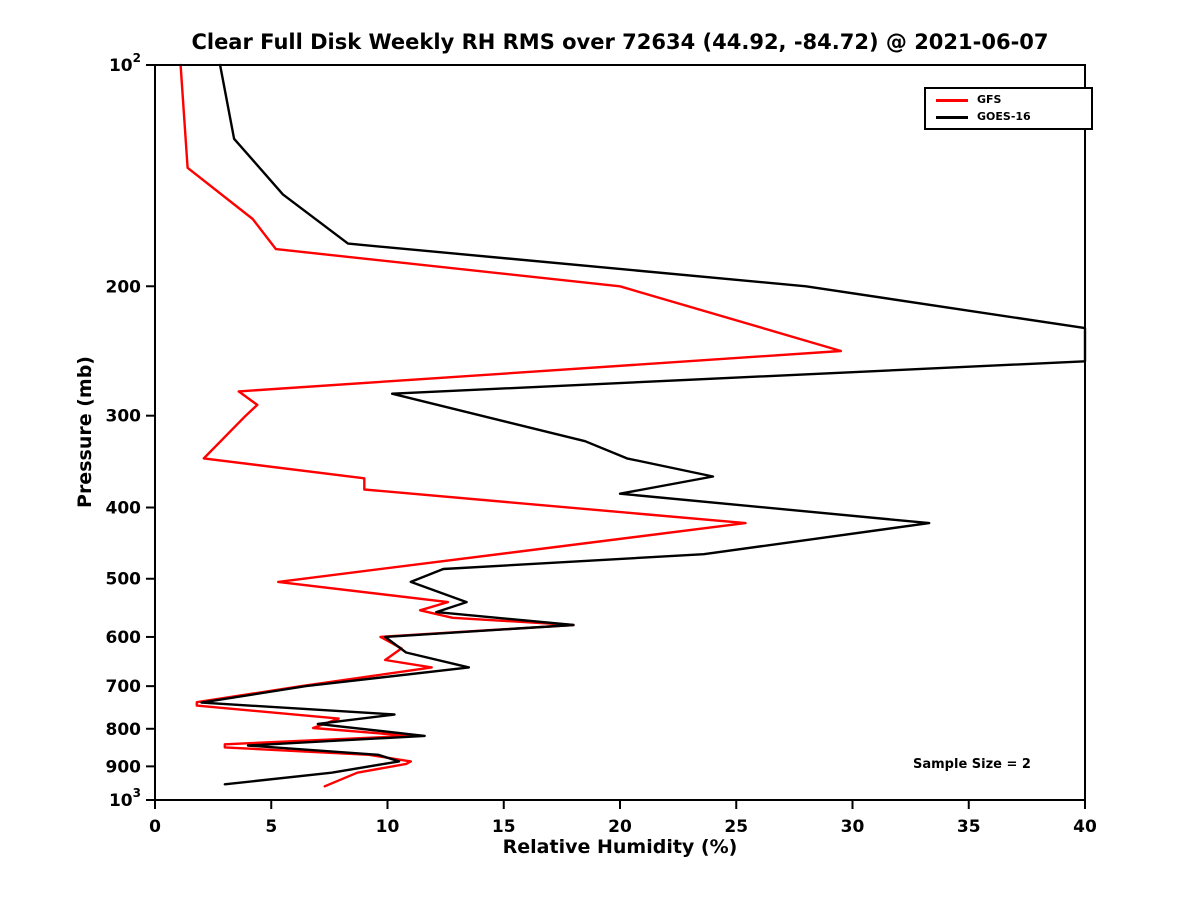 Image resolution: width=1200 pixels, height=900 pixels. What do you see at coordinates (271, 827) in the screenshot?
I see `x-tick-label: 5` at bounding box center [271, 827].